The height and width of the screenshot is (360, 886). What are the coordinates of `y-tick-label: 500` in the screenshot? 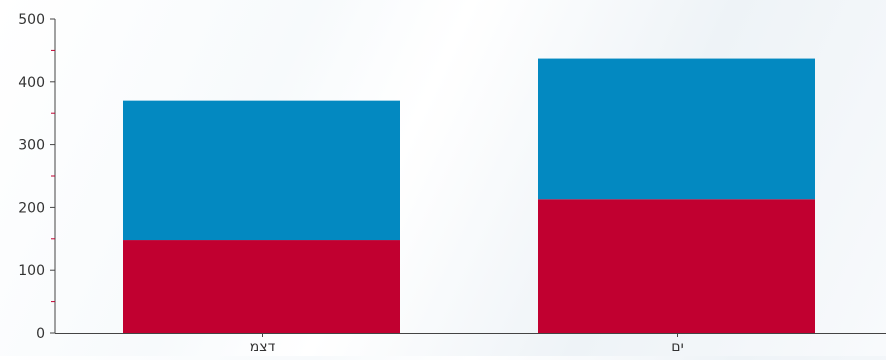 It's located at (31, 20).